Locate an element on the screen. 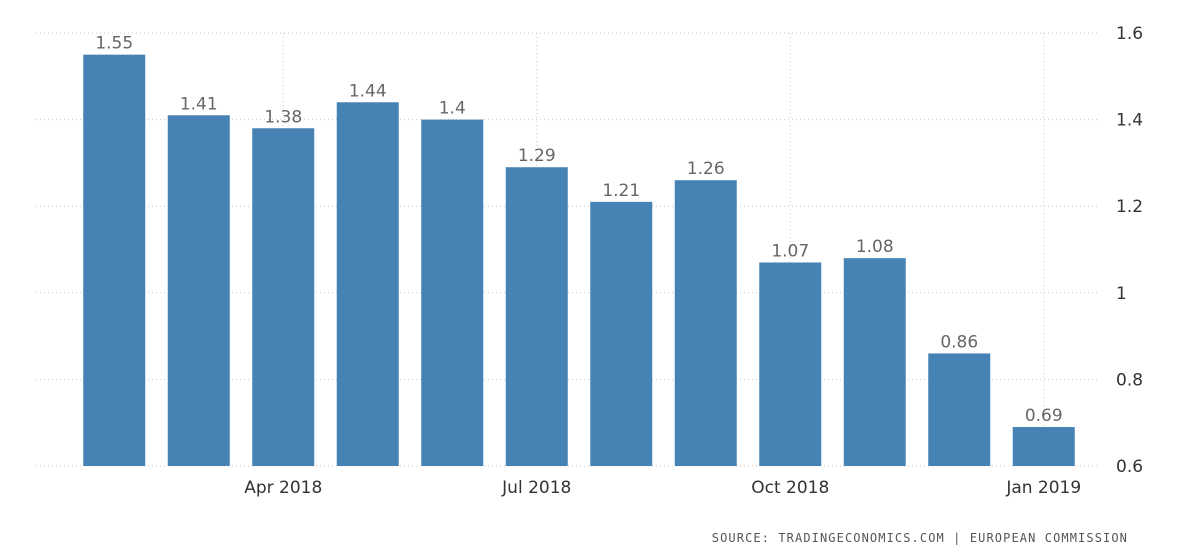  bar-value-label: 1.08 is located at coordinates (875, 247).